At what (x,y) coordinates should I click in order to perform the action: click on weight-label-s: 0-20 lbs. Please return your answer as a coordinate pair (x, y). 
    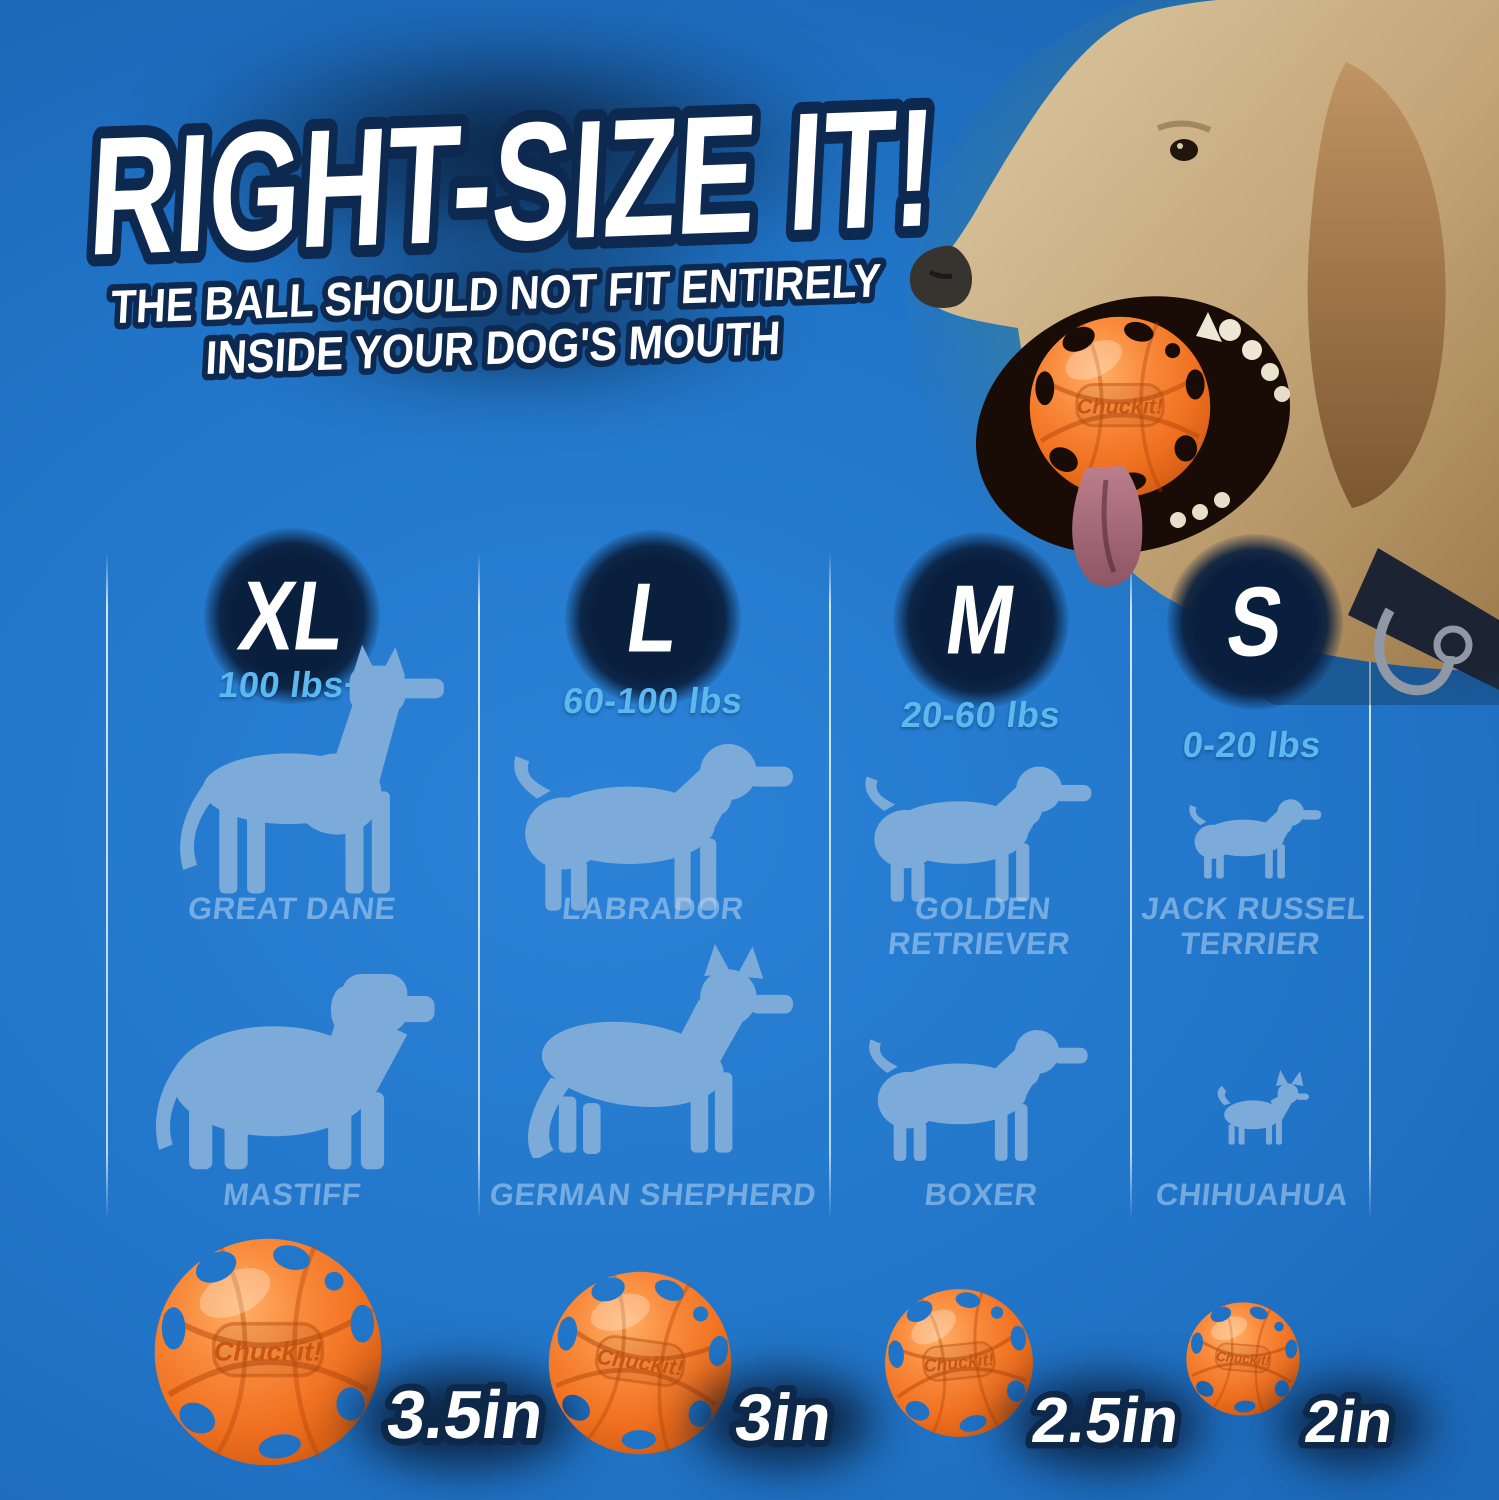
    Looking at the image, I should click on (1252, 744).